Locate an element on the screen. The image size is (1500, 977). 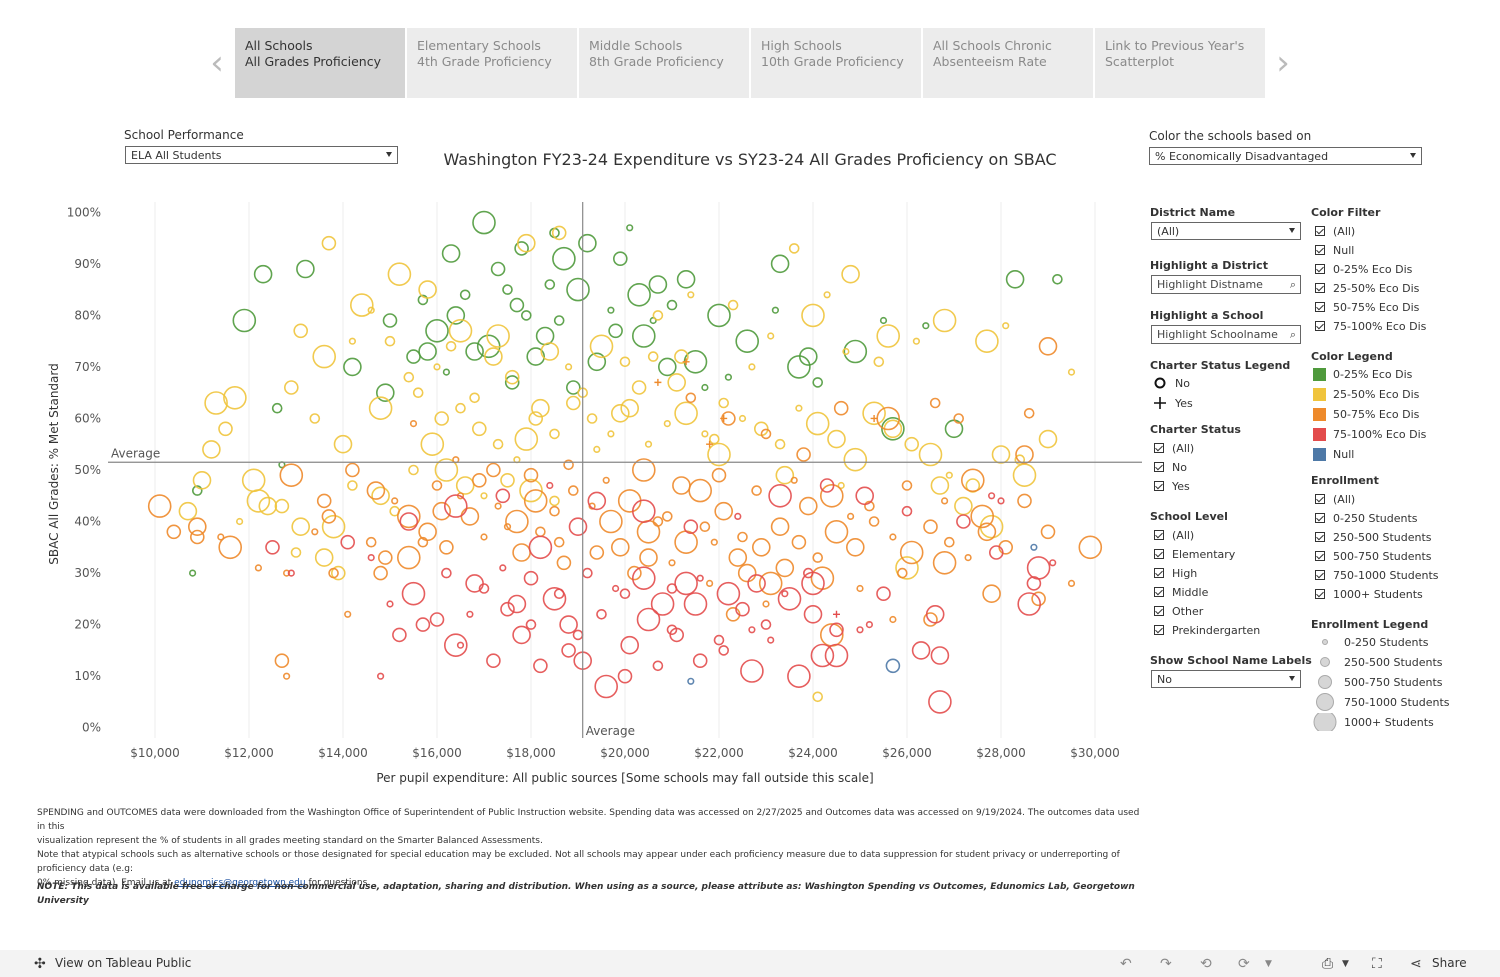
charter-status-label: Charter Status is located at coordinates (1195, 429).